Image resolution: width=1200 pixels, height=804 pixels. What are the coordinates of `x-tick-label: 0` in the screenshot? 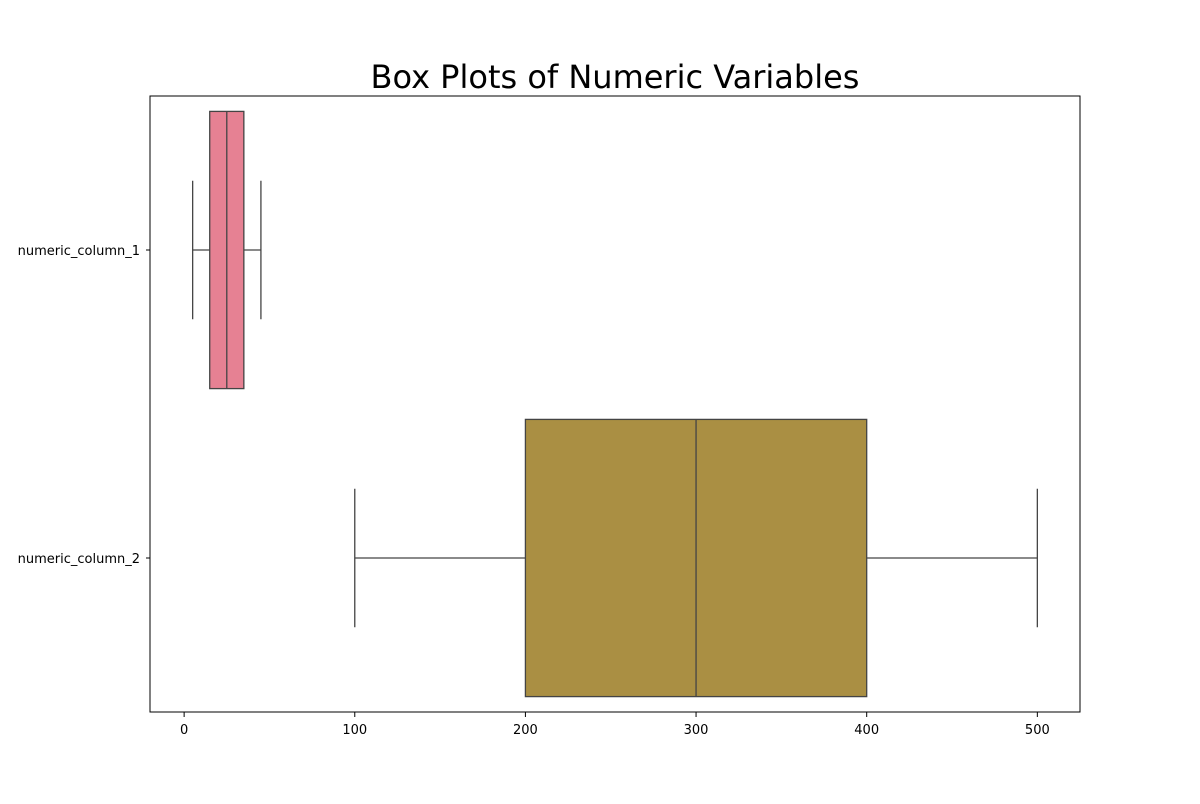 It's located at (184, 730).